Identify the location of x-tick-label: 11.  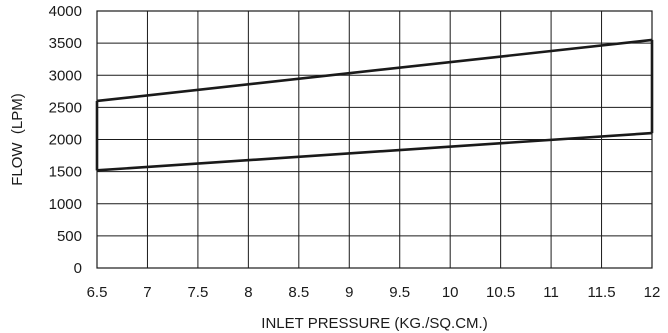
(551, 292).